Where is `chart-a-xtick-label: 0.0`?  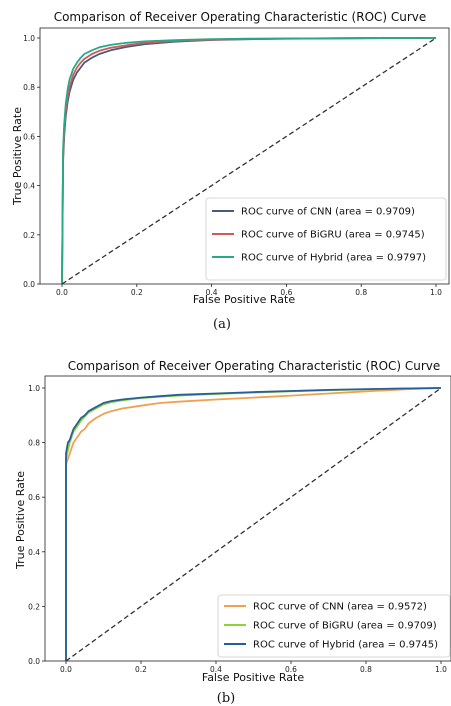
chart-a-xtick-label: 0.0 is located at coordinates (62, 292).